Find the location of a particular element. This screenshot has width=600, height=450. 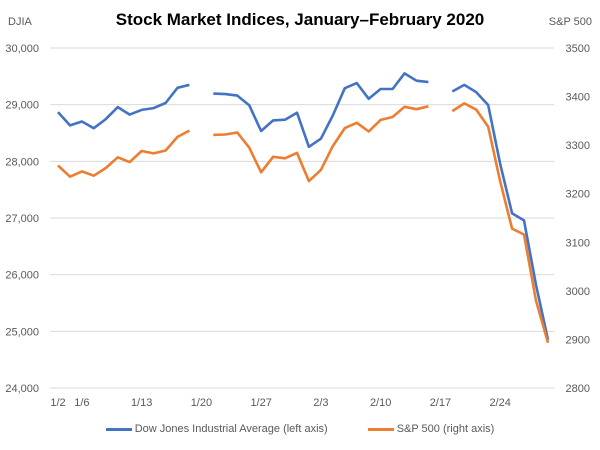

right-axis-title: S&P 500 is located at coordinates (570, 22).